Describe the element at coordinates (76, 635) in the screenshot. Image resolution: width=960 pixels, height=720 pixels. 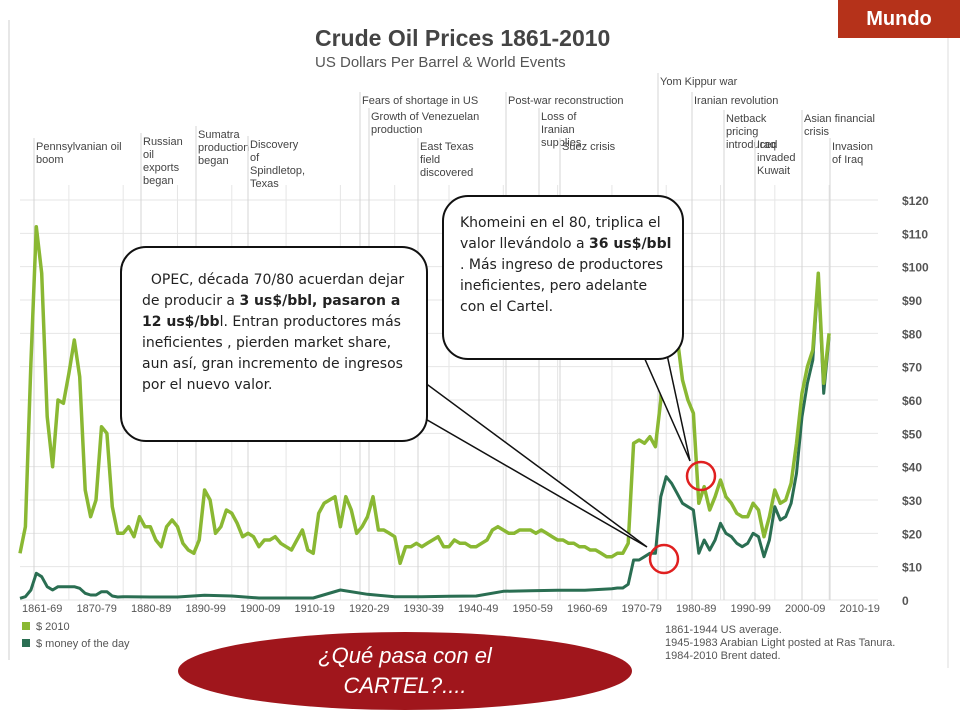
I see `legend: $ 2010 $ money of the day` at that location.